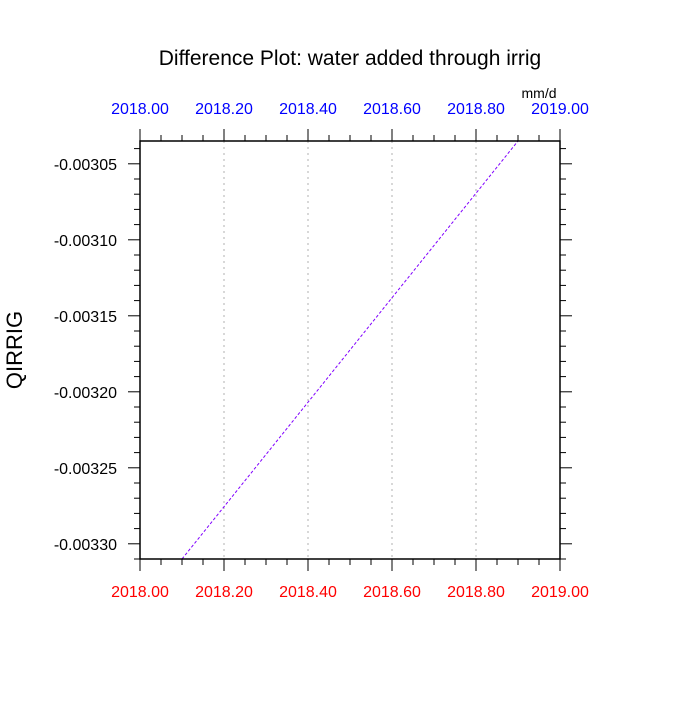 The width and height of the screenshot is (700, 705). What do you see at coordinates (560, 592) in the screenshot?
I see `x-tick-label-bottom: 2019.00` at bounding box center [560, 592].